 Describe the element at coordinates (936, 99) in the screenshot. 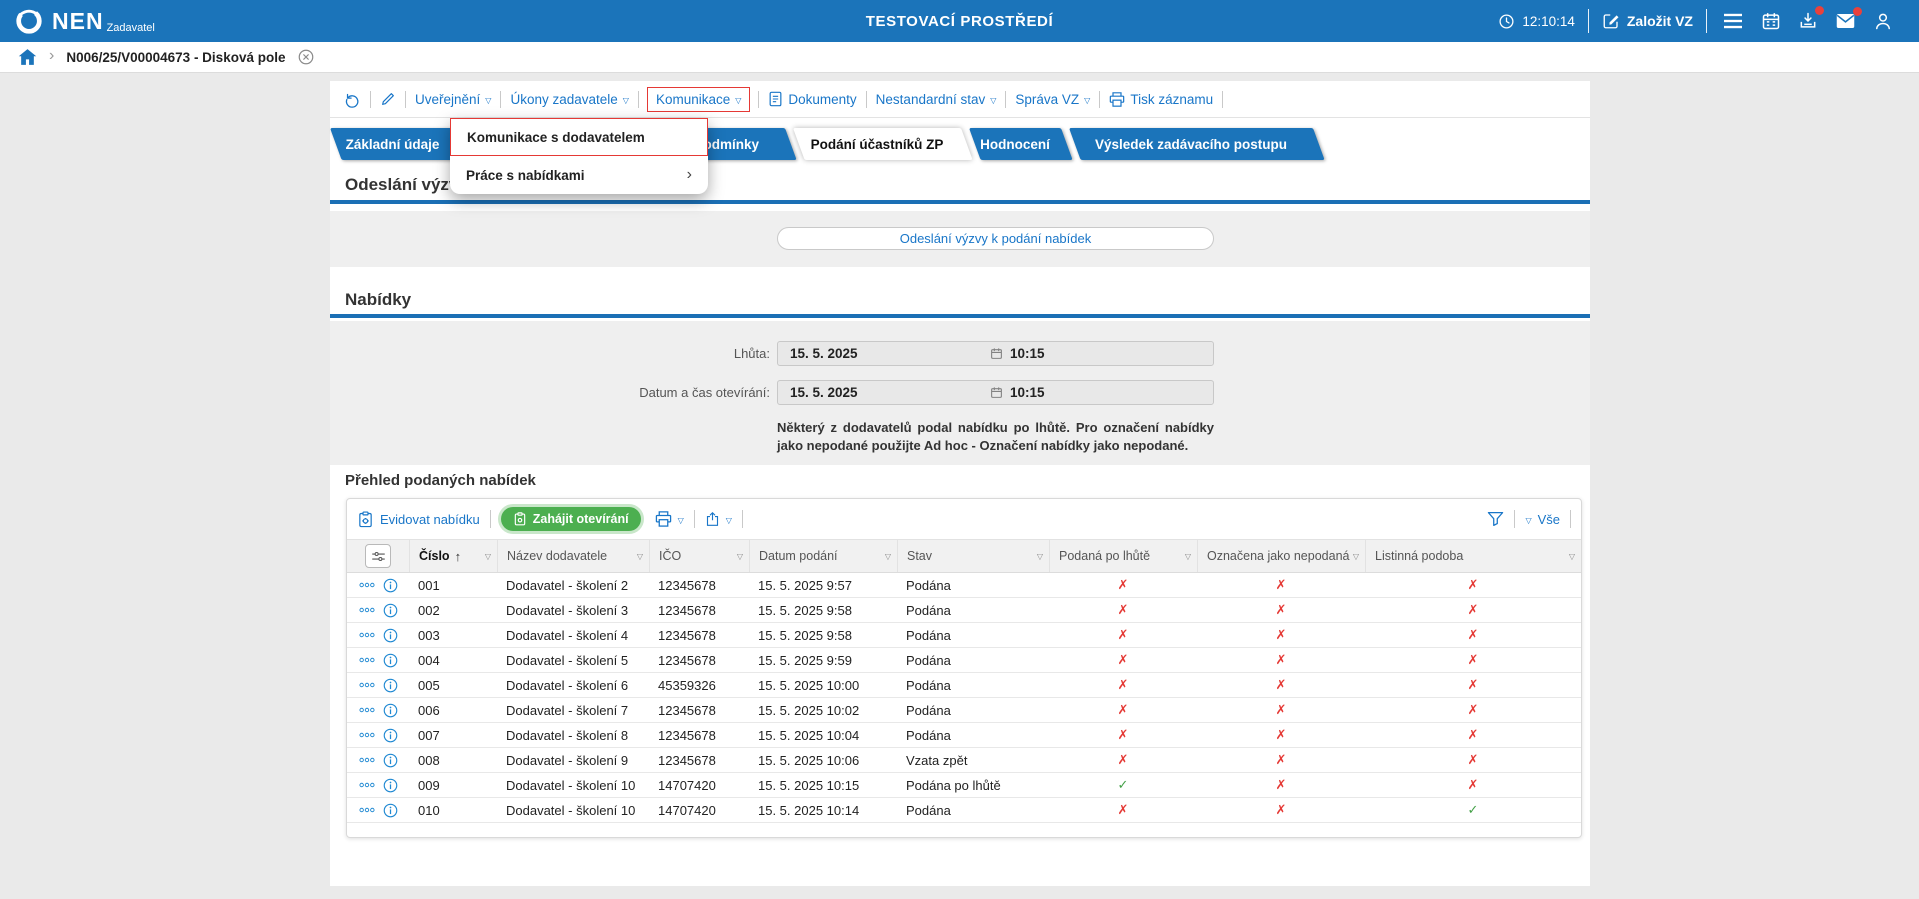

I see `menu-nestandardni-stav: Nestandardní stav ▽` at that location.